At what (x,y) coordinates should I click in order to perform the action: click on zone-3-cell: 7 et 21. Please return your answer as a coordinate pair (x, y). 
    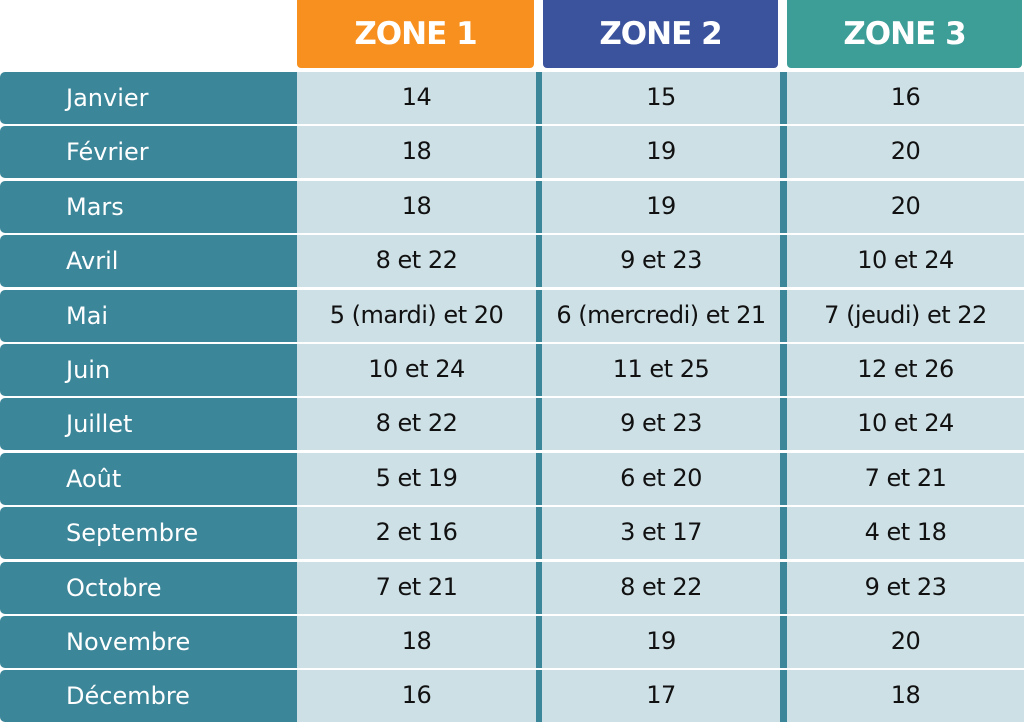
    Looking at the image, I should click on (905, 478).